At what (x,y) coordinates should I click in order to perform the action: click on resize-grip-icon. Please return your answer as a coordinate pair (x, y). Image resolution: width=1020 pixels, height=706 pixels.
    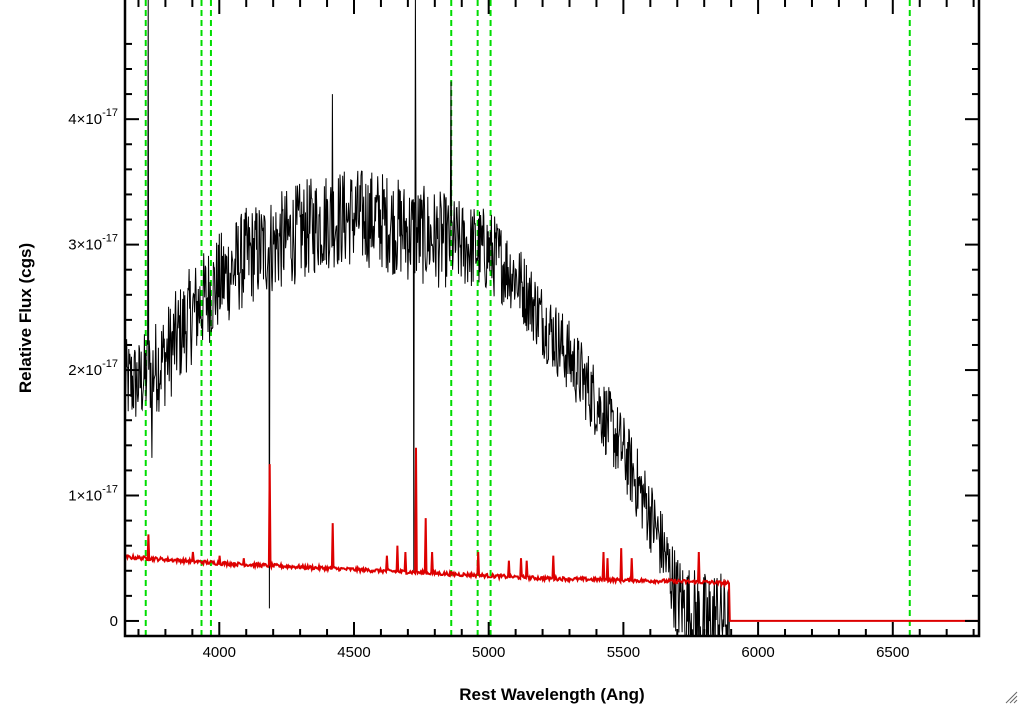
    Looking at the image, I should click on (1011, 697).